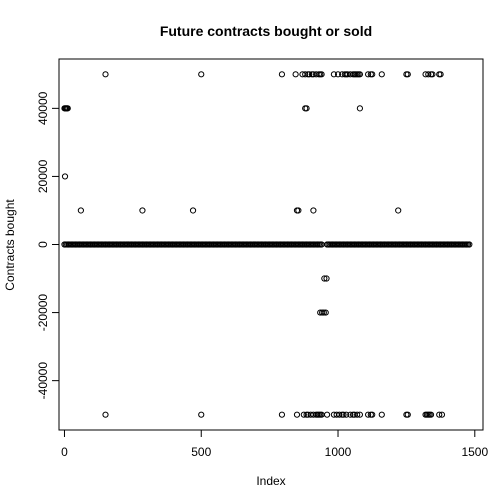  What do you see at coordinates (43, 244) in the screenshot?
I see `y-tick-label: 0` at bounding box center [43, 244].